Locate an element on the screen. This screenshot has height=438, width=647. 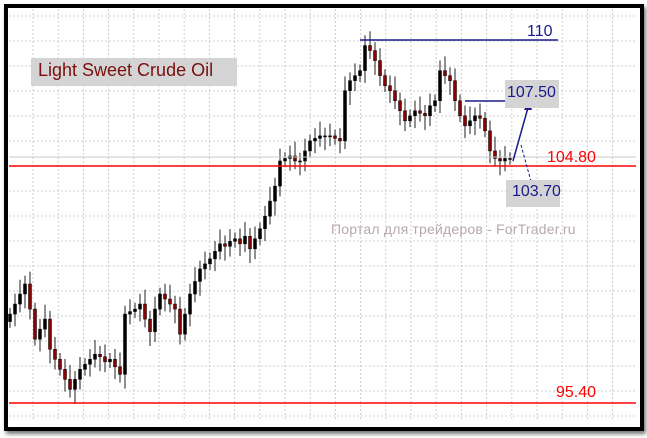
level-label-107-50: 107.50 is located at coordinates (531, 92).